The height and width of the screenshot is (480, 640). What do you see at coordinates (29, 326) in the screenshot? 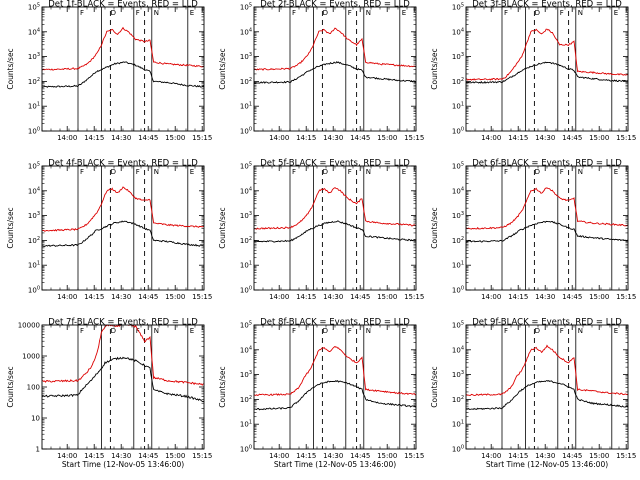
I see `y-tick-label: 10000` at bounding box center [29, 326].